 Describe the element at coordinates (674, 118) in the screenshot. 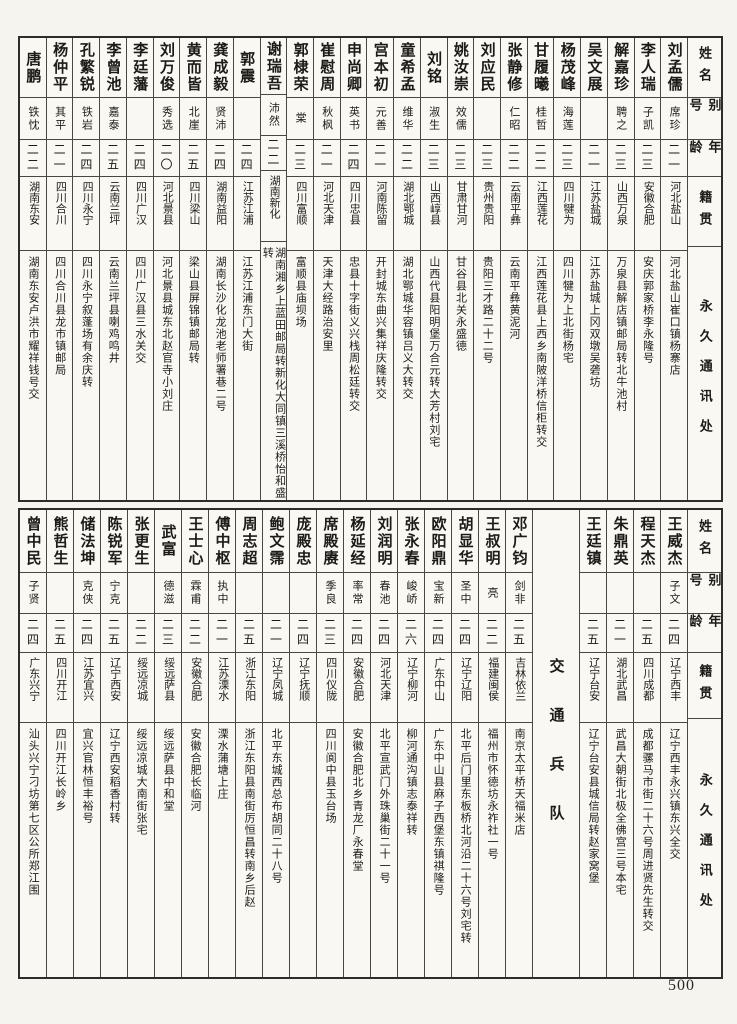

I see `person-alias: 席珍` at that location.